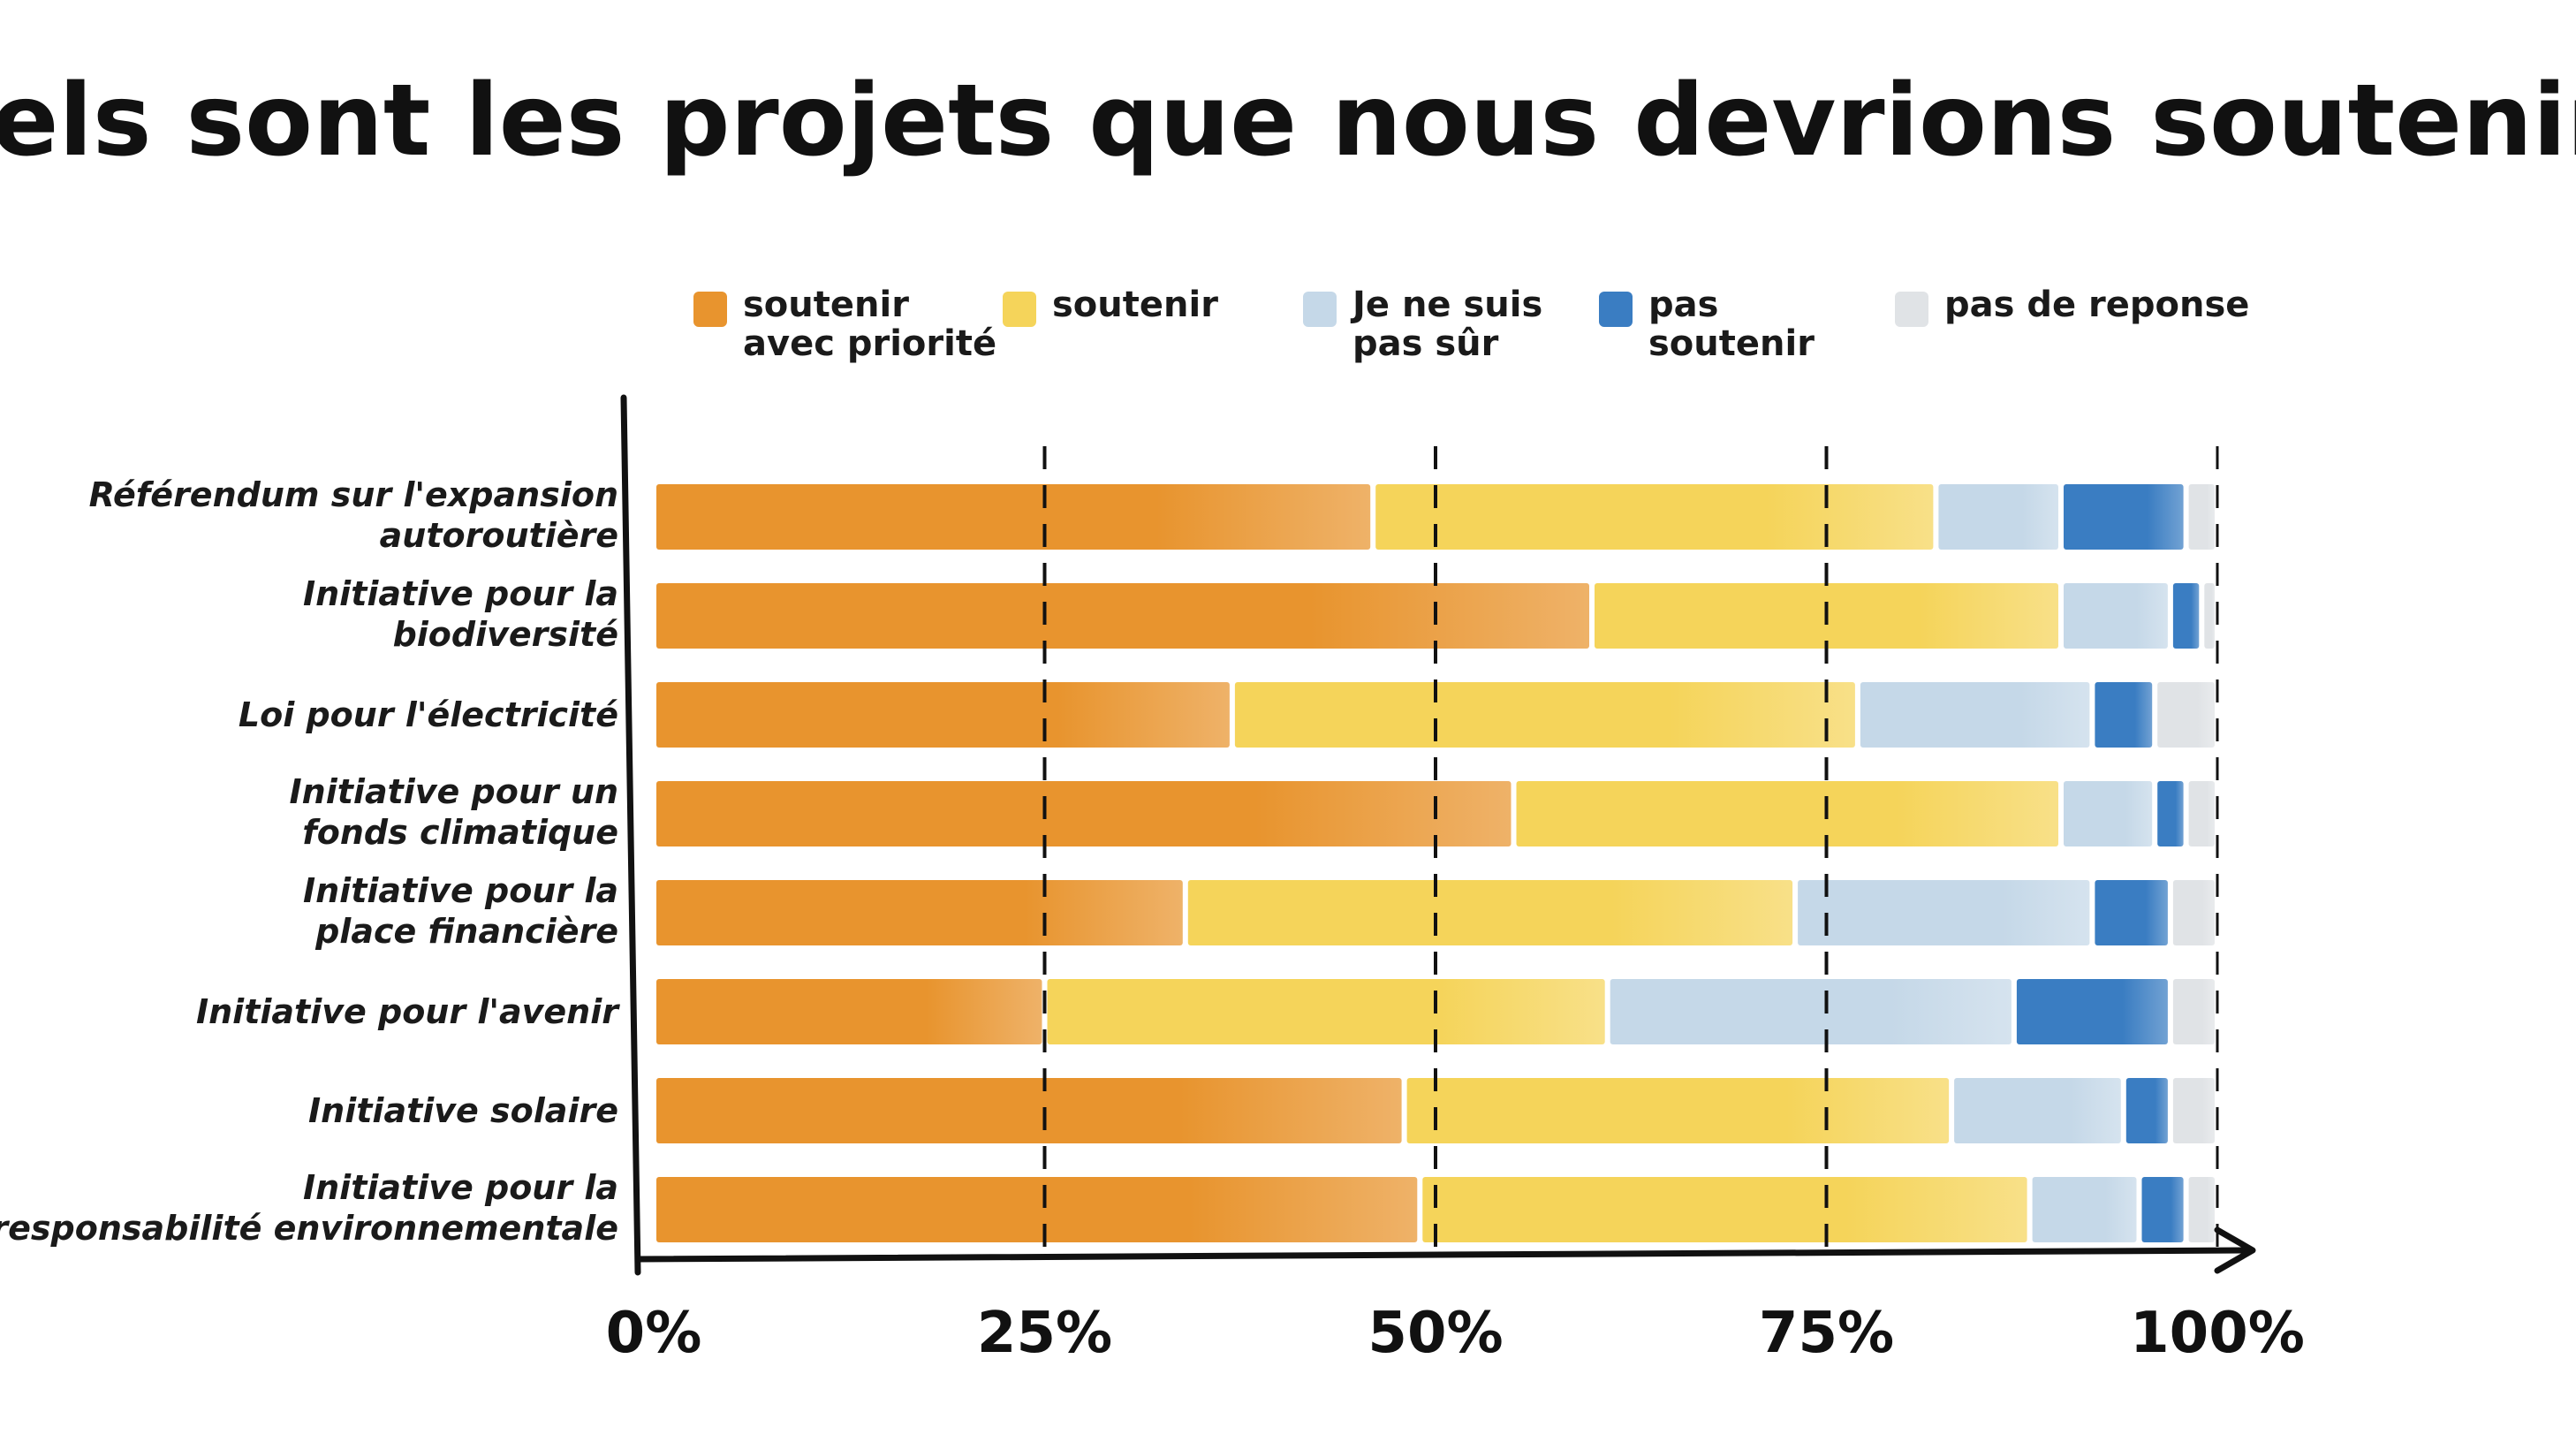  I want to click on category-label-line: Initiative pour un, so click(454, 791).